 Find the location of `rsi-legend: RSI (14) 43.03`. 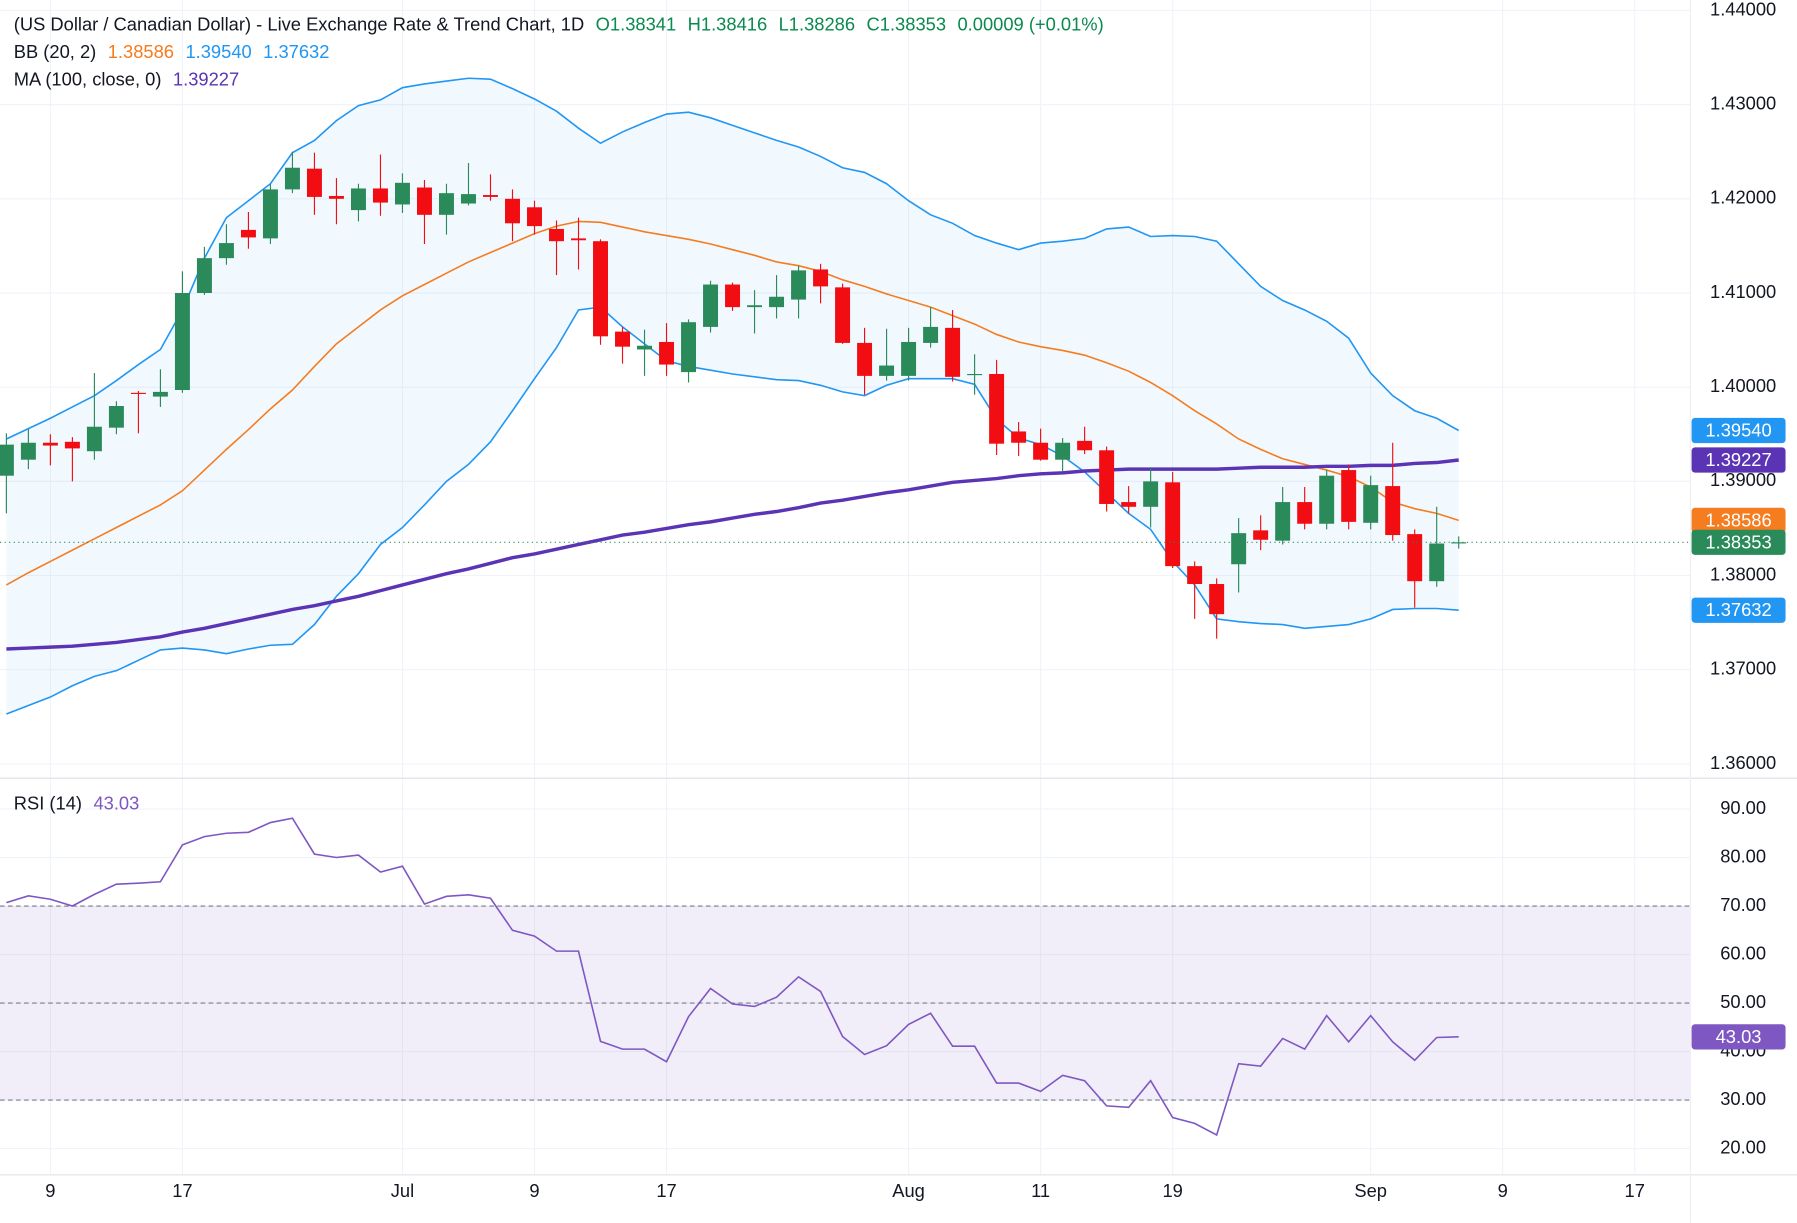

rsi-legend: RSI (14) 43.03 is located at coordinates (77, 802).